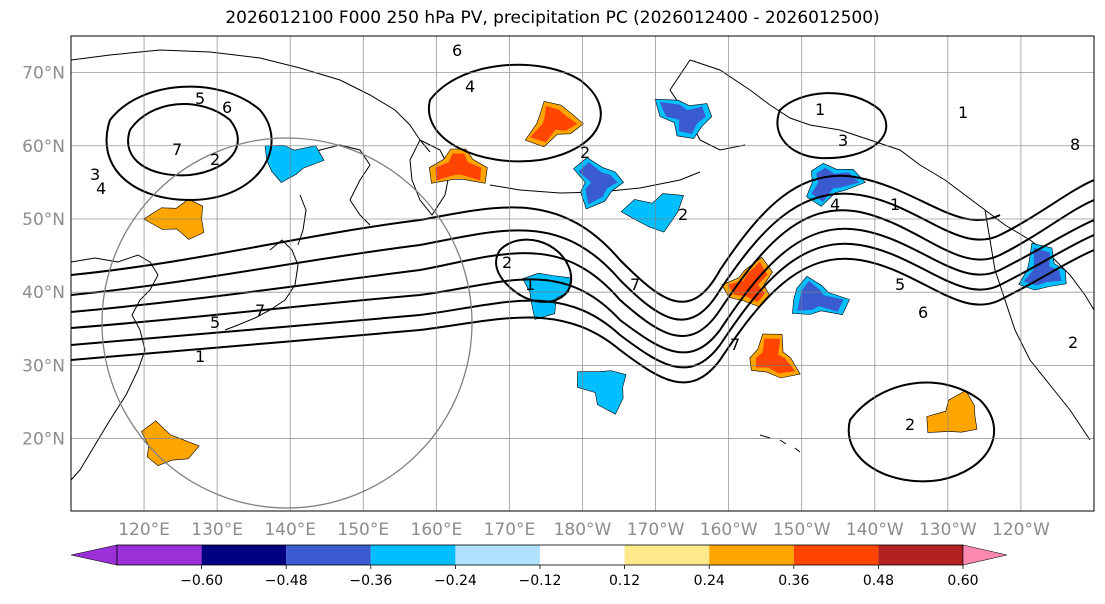  What do you see at coordinates (43, 147) in the screenshot?
I see `latitude-label: 60°N` at bounding box center [43, 147].